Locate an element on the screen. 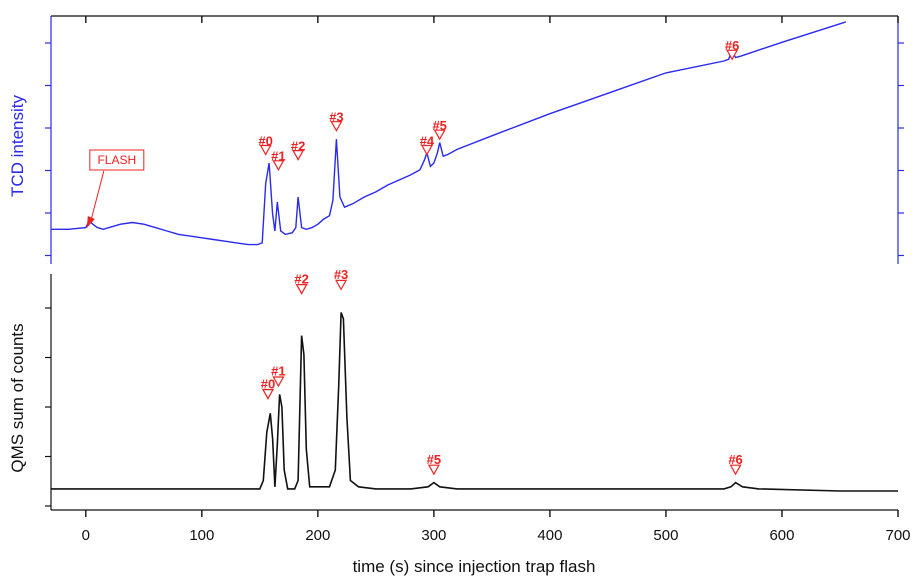 The image size is (924, 582). x-tick-label: 100 is located at coordinates (201, 535).